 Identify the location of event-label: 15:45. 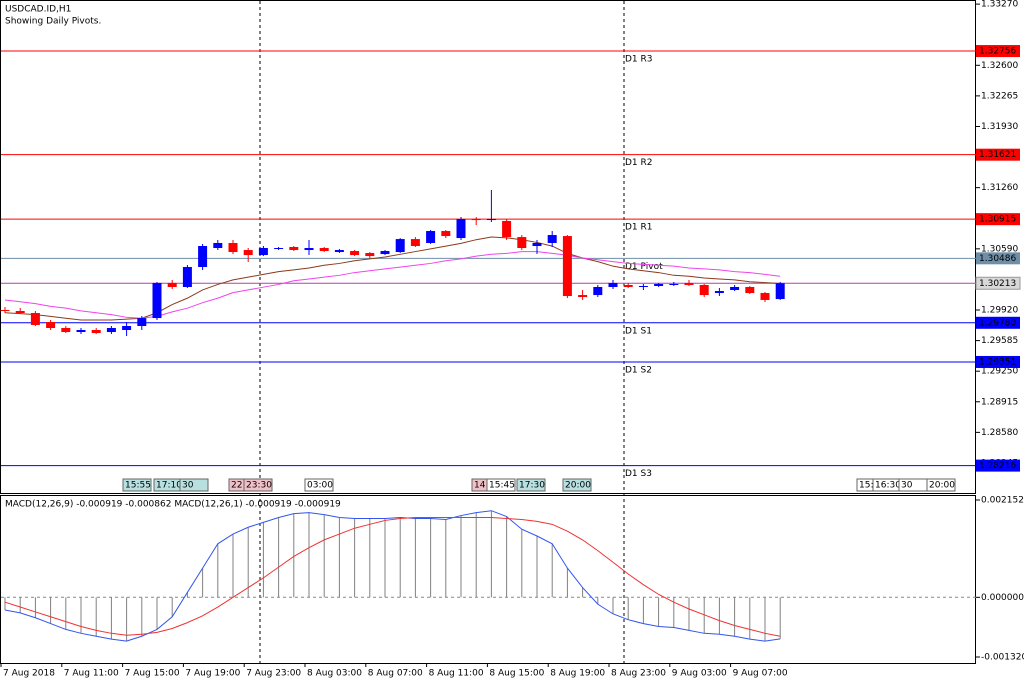
(502, 486).